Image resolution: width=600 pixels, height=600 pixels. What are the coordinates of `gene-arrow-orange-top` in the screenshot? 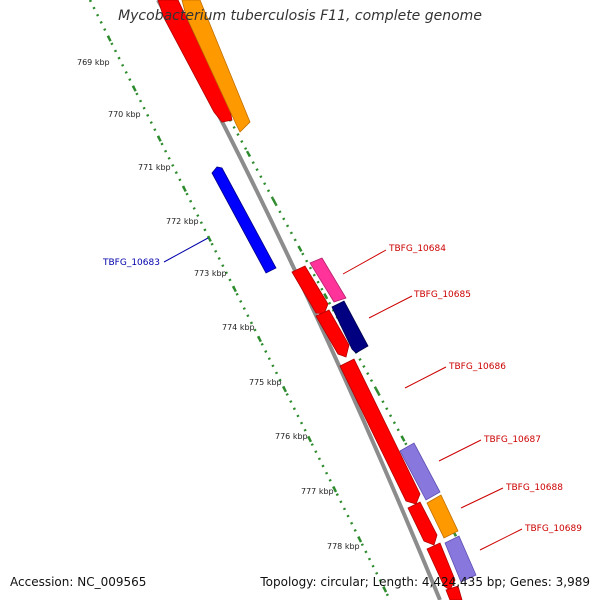 It's located at (216, 66).